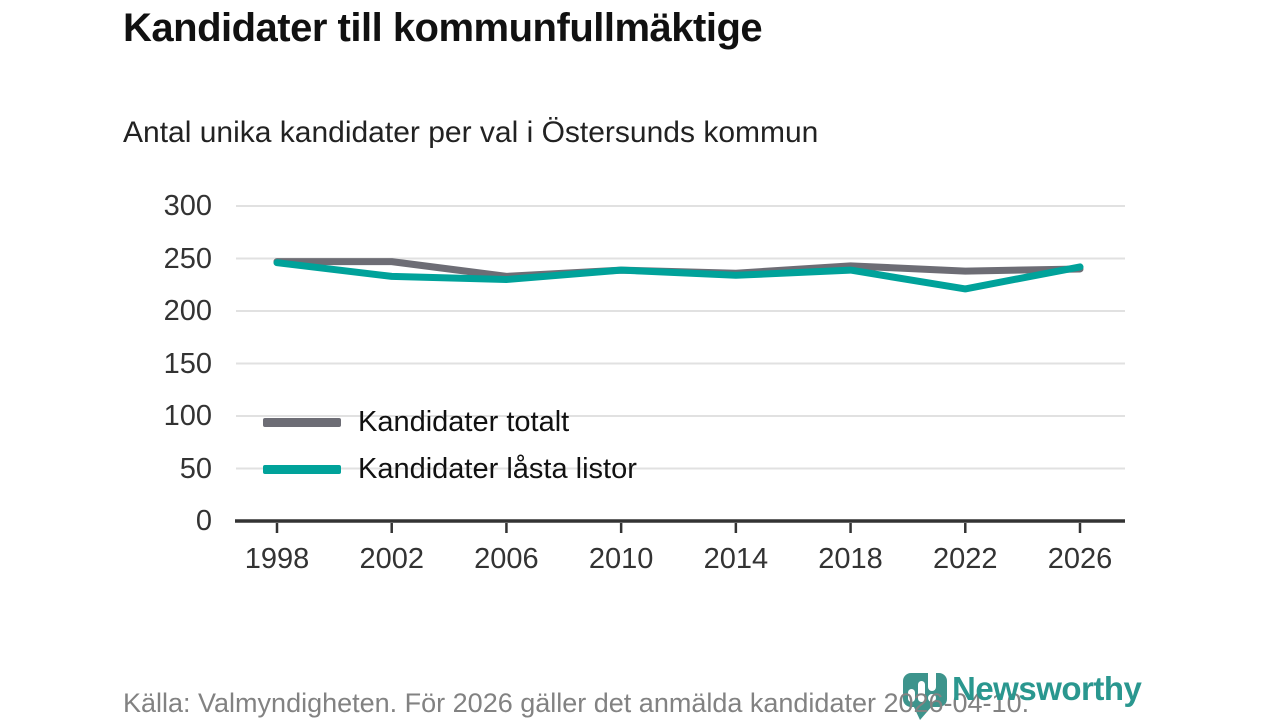 This screenshot has width=1280, height=720. I want to click on legend-label: Kandidater totalt, so click(464, 422).